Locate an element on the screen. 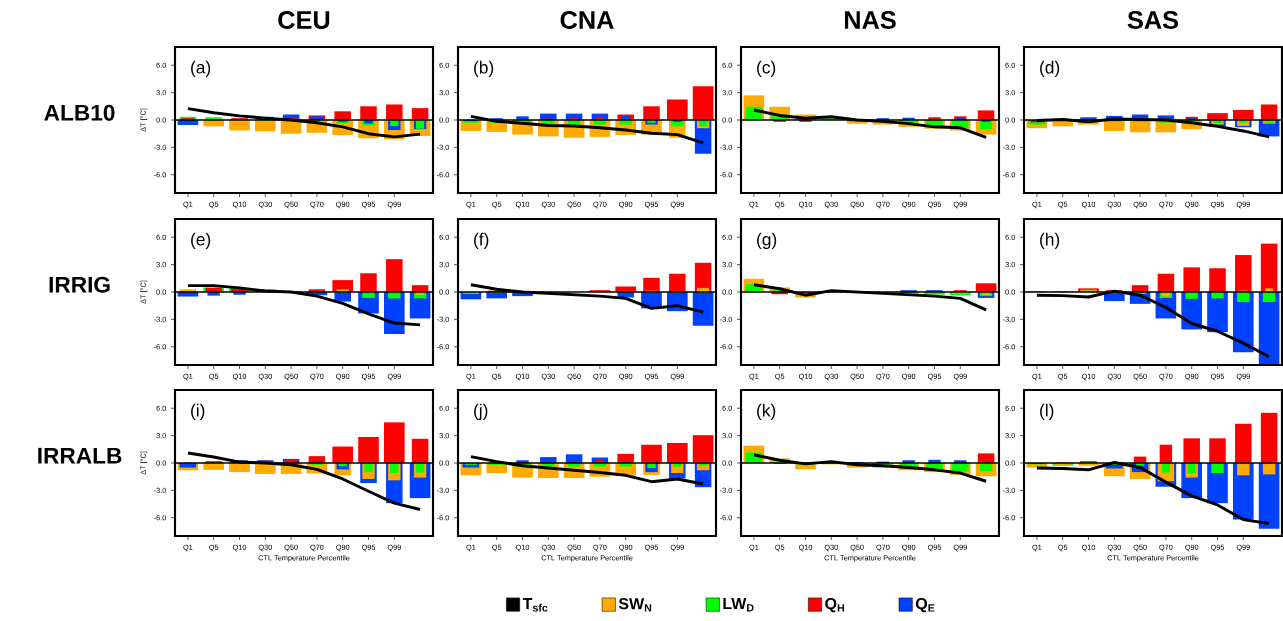 This screenshot has width=1283, height=621. annotation: (f) is located at coordinates (481, 240).